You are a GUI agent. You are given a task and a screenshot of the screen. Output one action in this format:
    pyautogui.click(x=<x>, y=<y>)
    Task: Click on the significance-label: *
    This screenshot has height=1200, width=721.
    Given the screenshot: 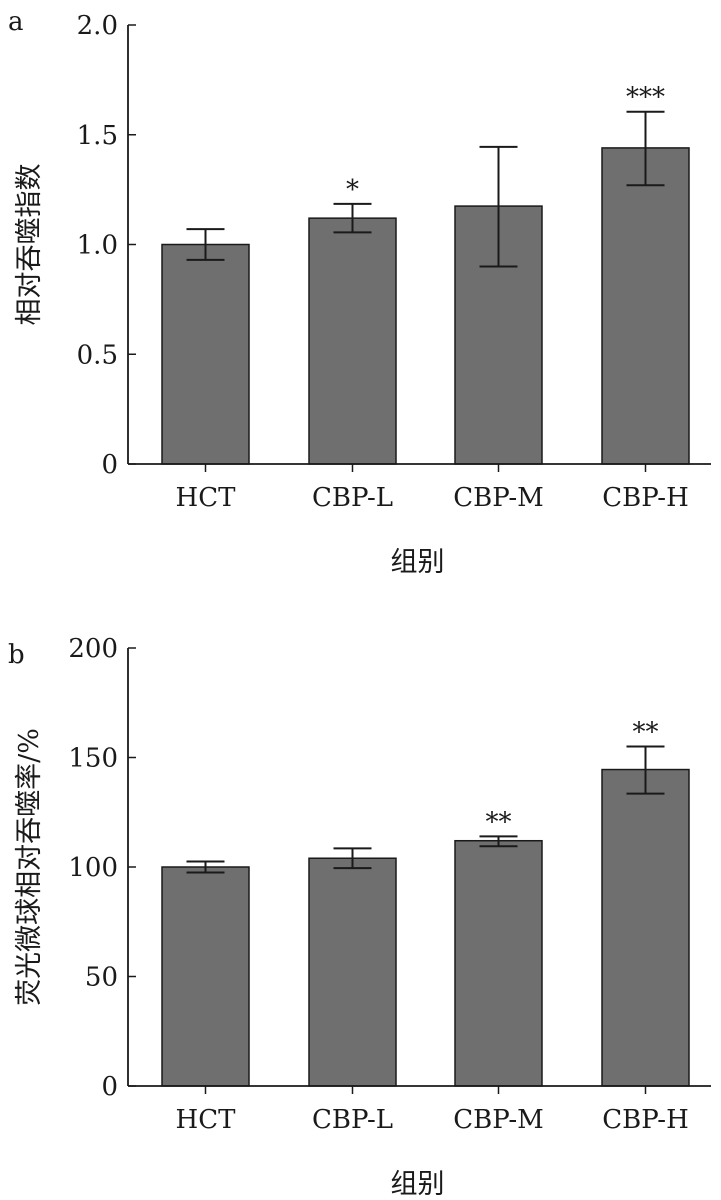 What is the action you would take?
    pyautogui.click(x=352, y=190)
    